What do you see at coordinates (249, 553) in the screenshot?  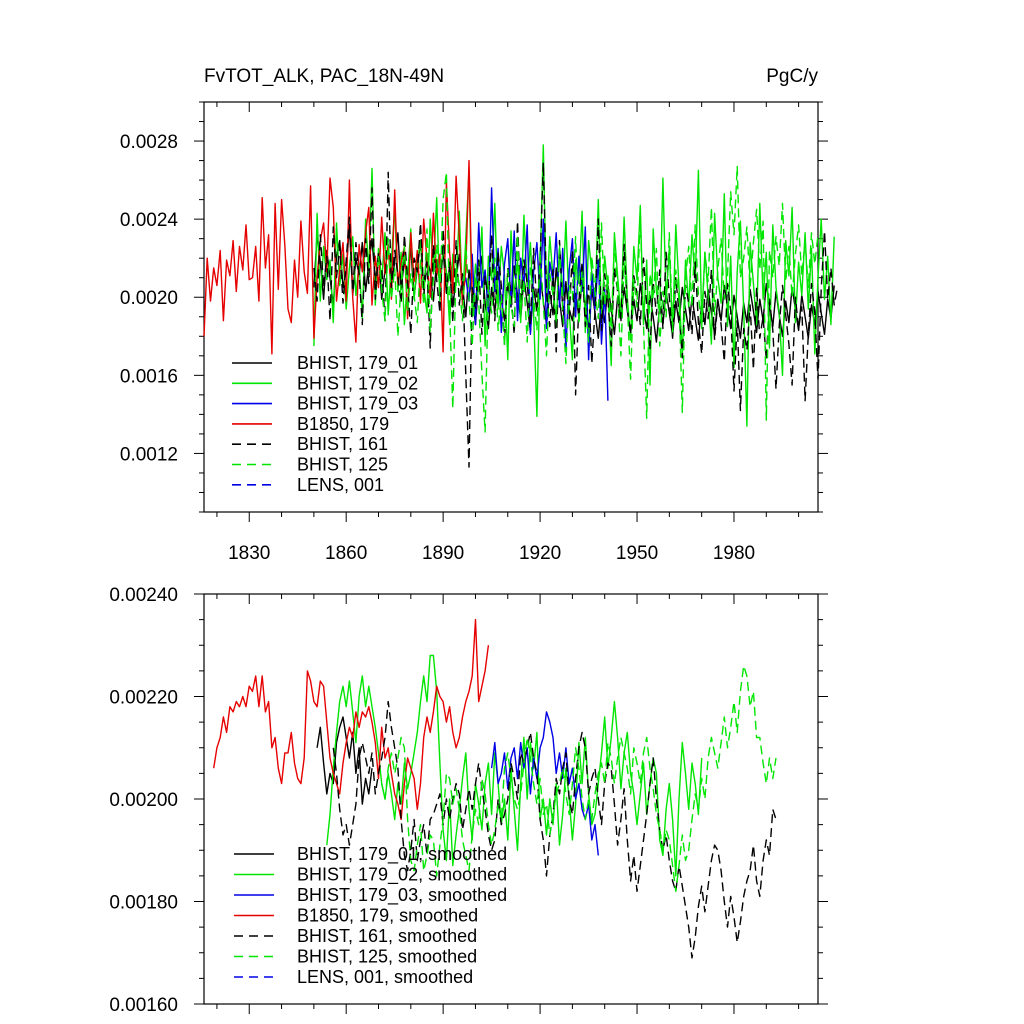 I see `top-x-ticklabel: 1830` at bounding box center [249, 553].